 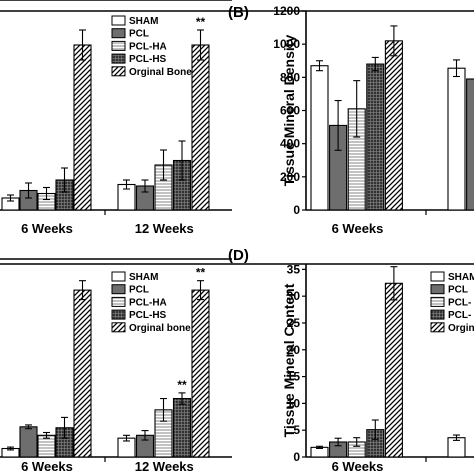 I want to click on y-tick-label: 5, so click(x=296, y=430).